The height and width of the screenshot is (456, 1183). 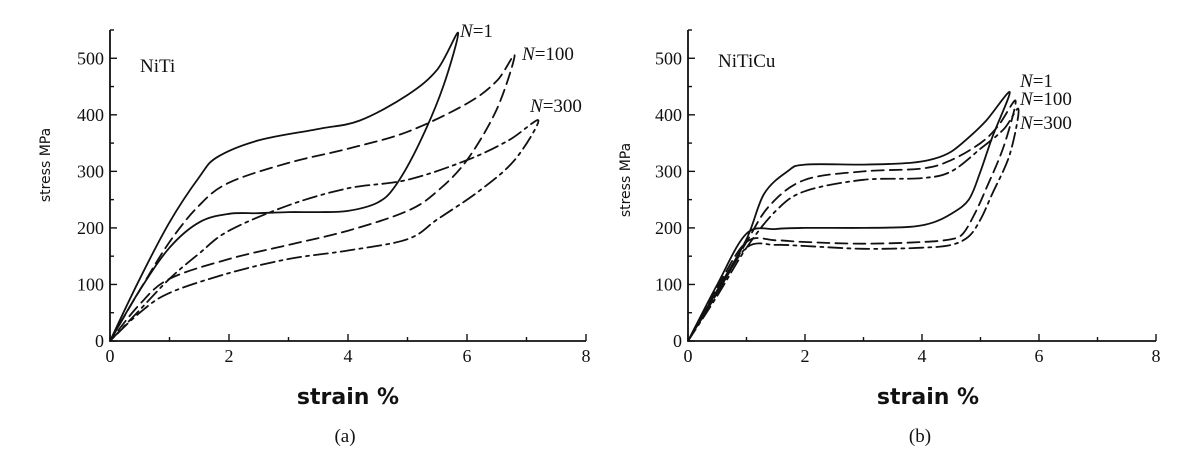 What do you see at coordinates (46, 165) in the screenshot?
I see `panel-a-y-axis-label: stress MPa` at bounding box center [46, 165].